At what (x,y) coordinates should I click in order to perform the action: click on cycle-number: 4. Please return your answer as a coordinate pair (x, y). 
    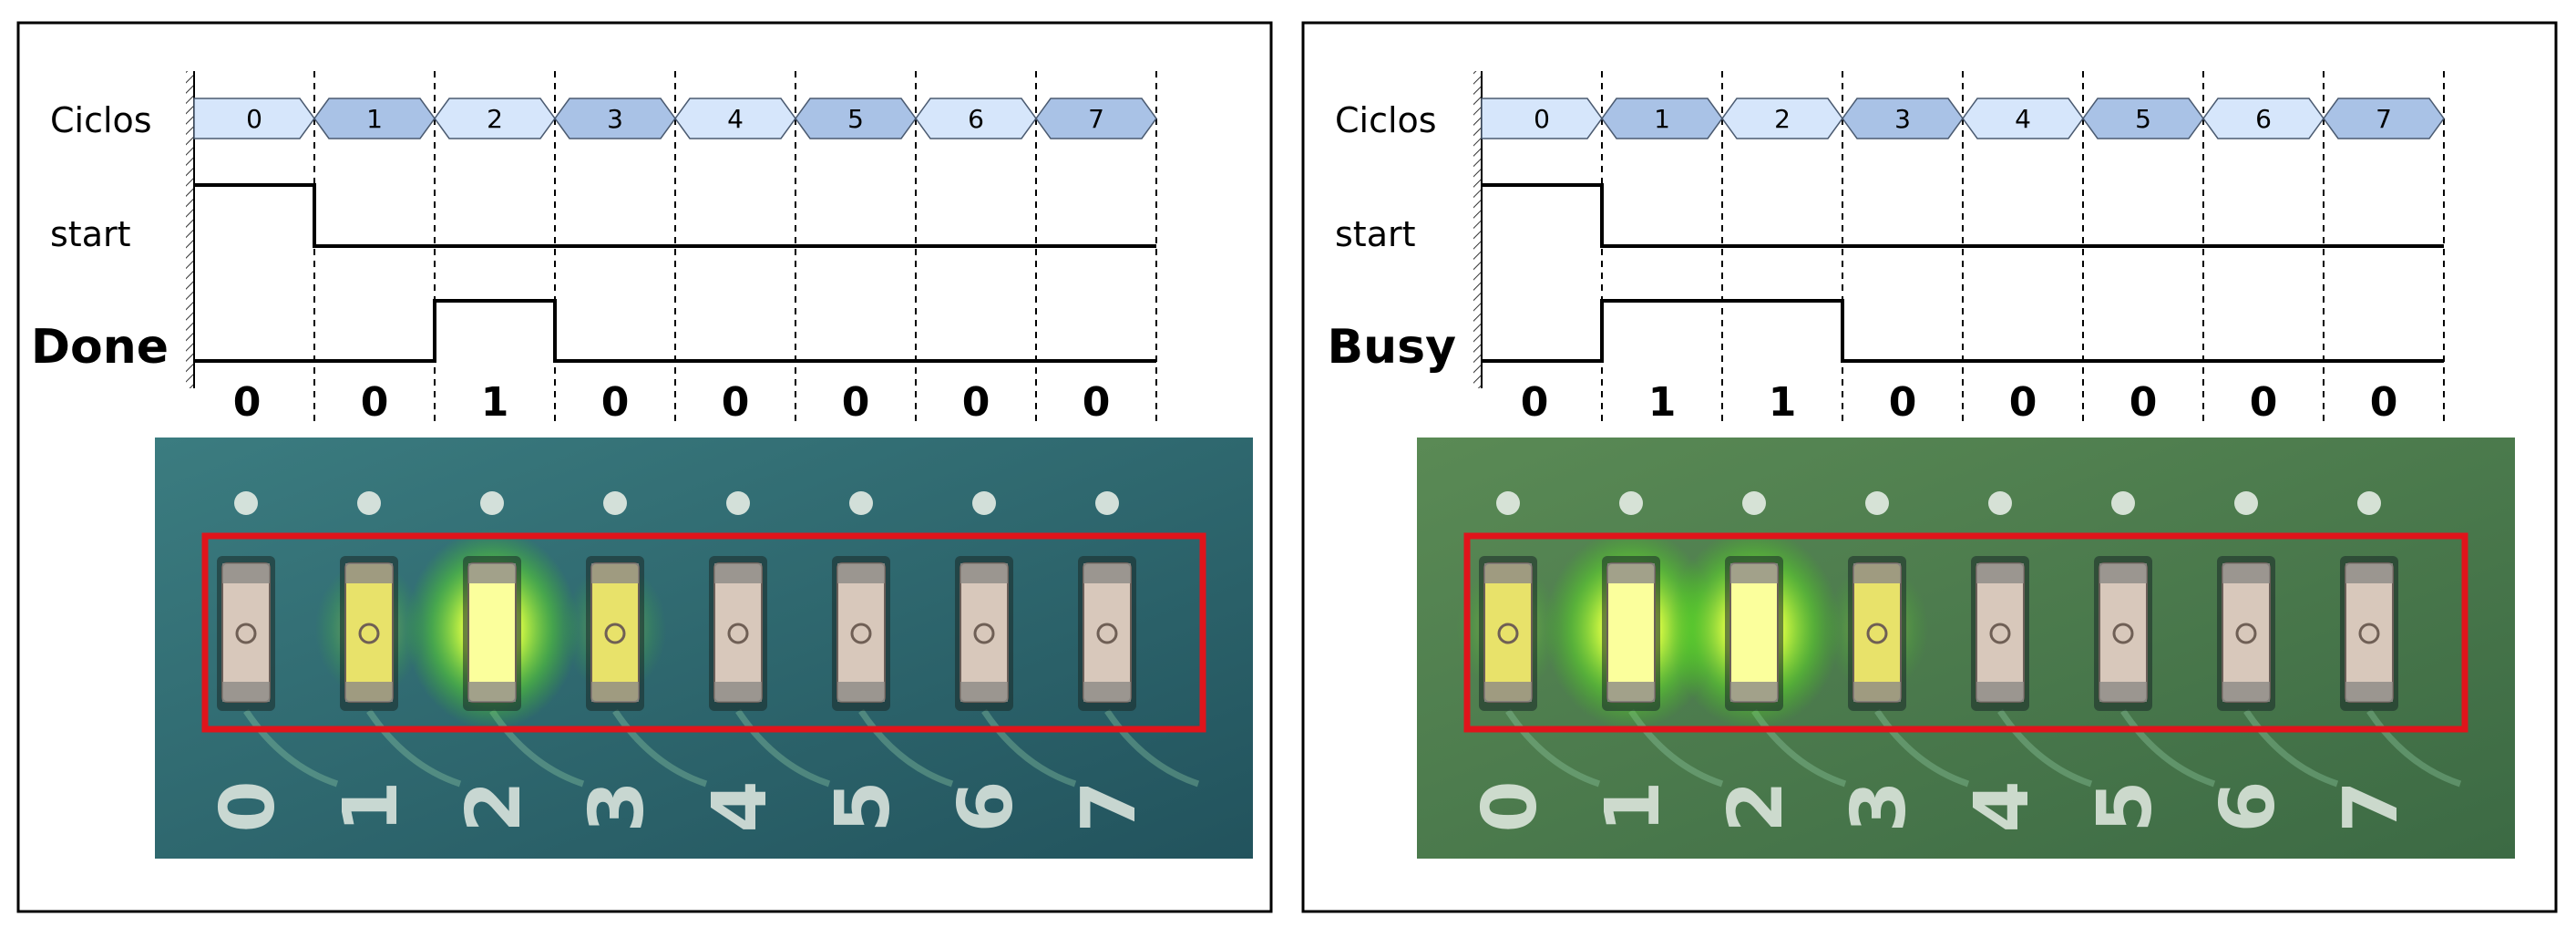
    Looking at the image, I should click on (735, 119).